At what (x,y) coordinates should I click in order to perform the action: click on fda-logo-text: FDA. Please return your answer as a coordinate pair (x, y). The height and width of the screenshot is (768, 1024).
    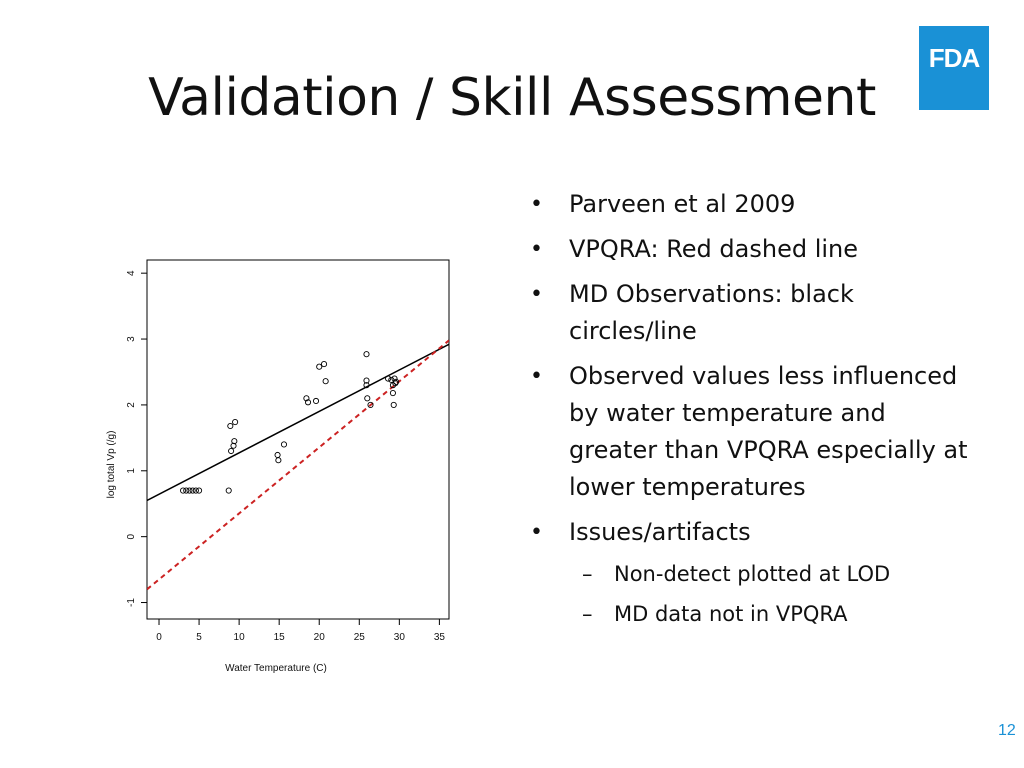
    Looking at the image, I should click on (954, 58).